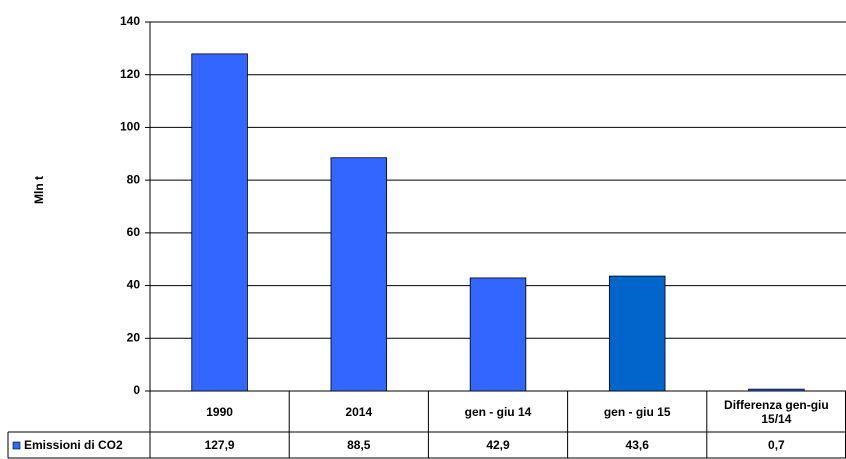 The height and width of the screenshot is (459, 846). I want to click on y-tick-label: 140, so click(130, 21).